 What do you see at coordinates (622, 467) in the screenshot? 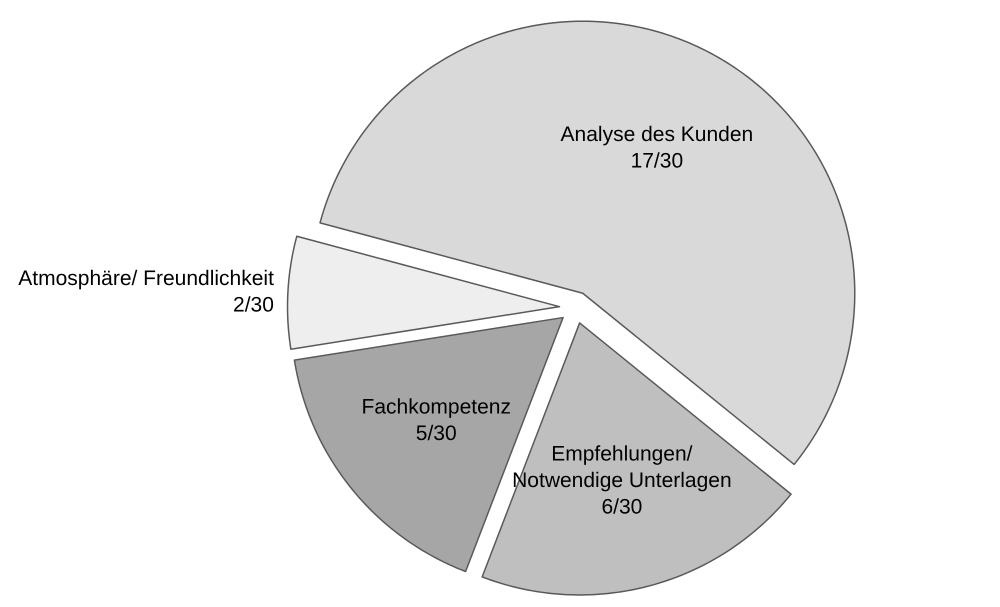
I see `slice-label: Empfehlungen/ Notwendige Unterlagen` at bounding box center [622, 467].